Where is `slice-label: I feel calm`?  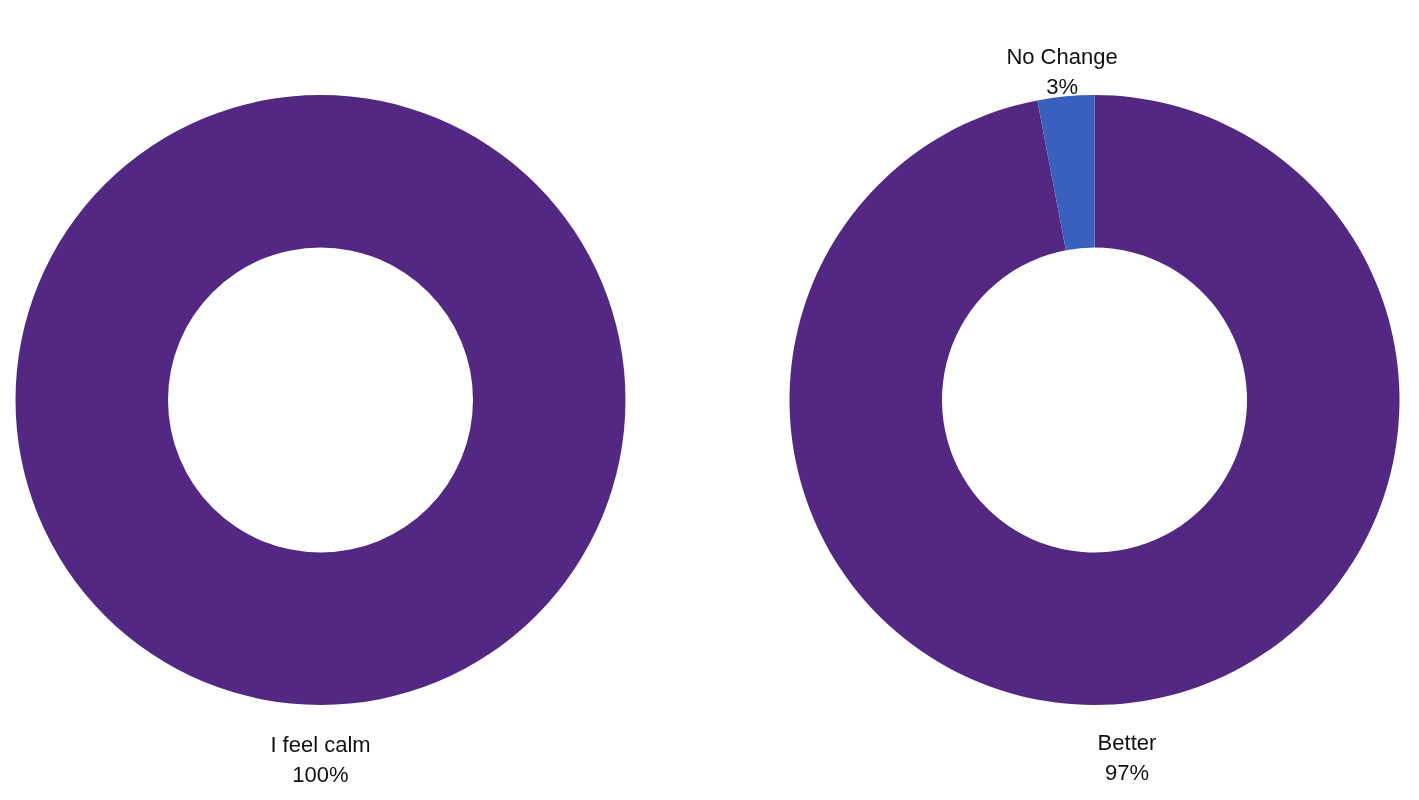
slice-label: I feel calm is located at coordinates (320, 744).